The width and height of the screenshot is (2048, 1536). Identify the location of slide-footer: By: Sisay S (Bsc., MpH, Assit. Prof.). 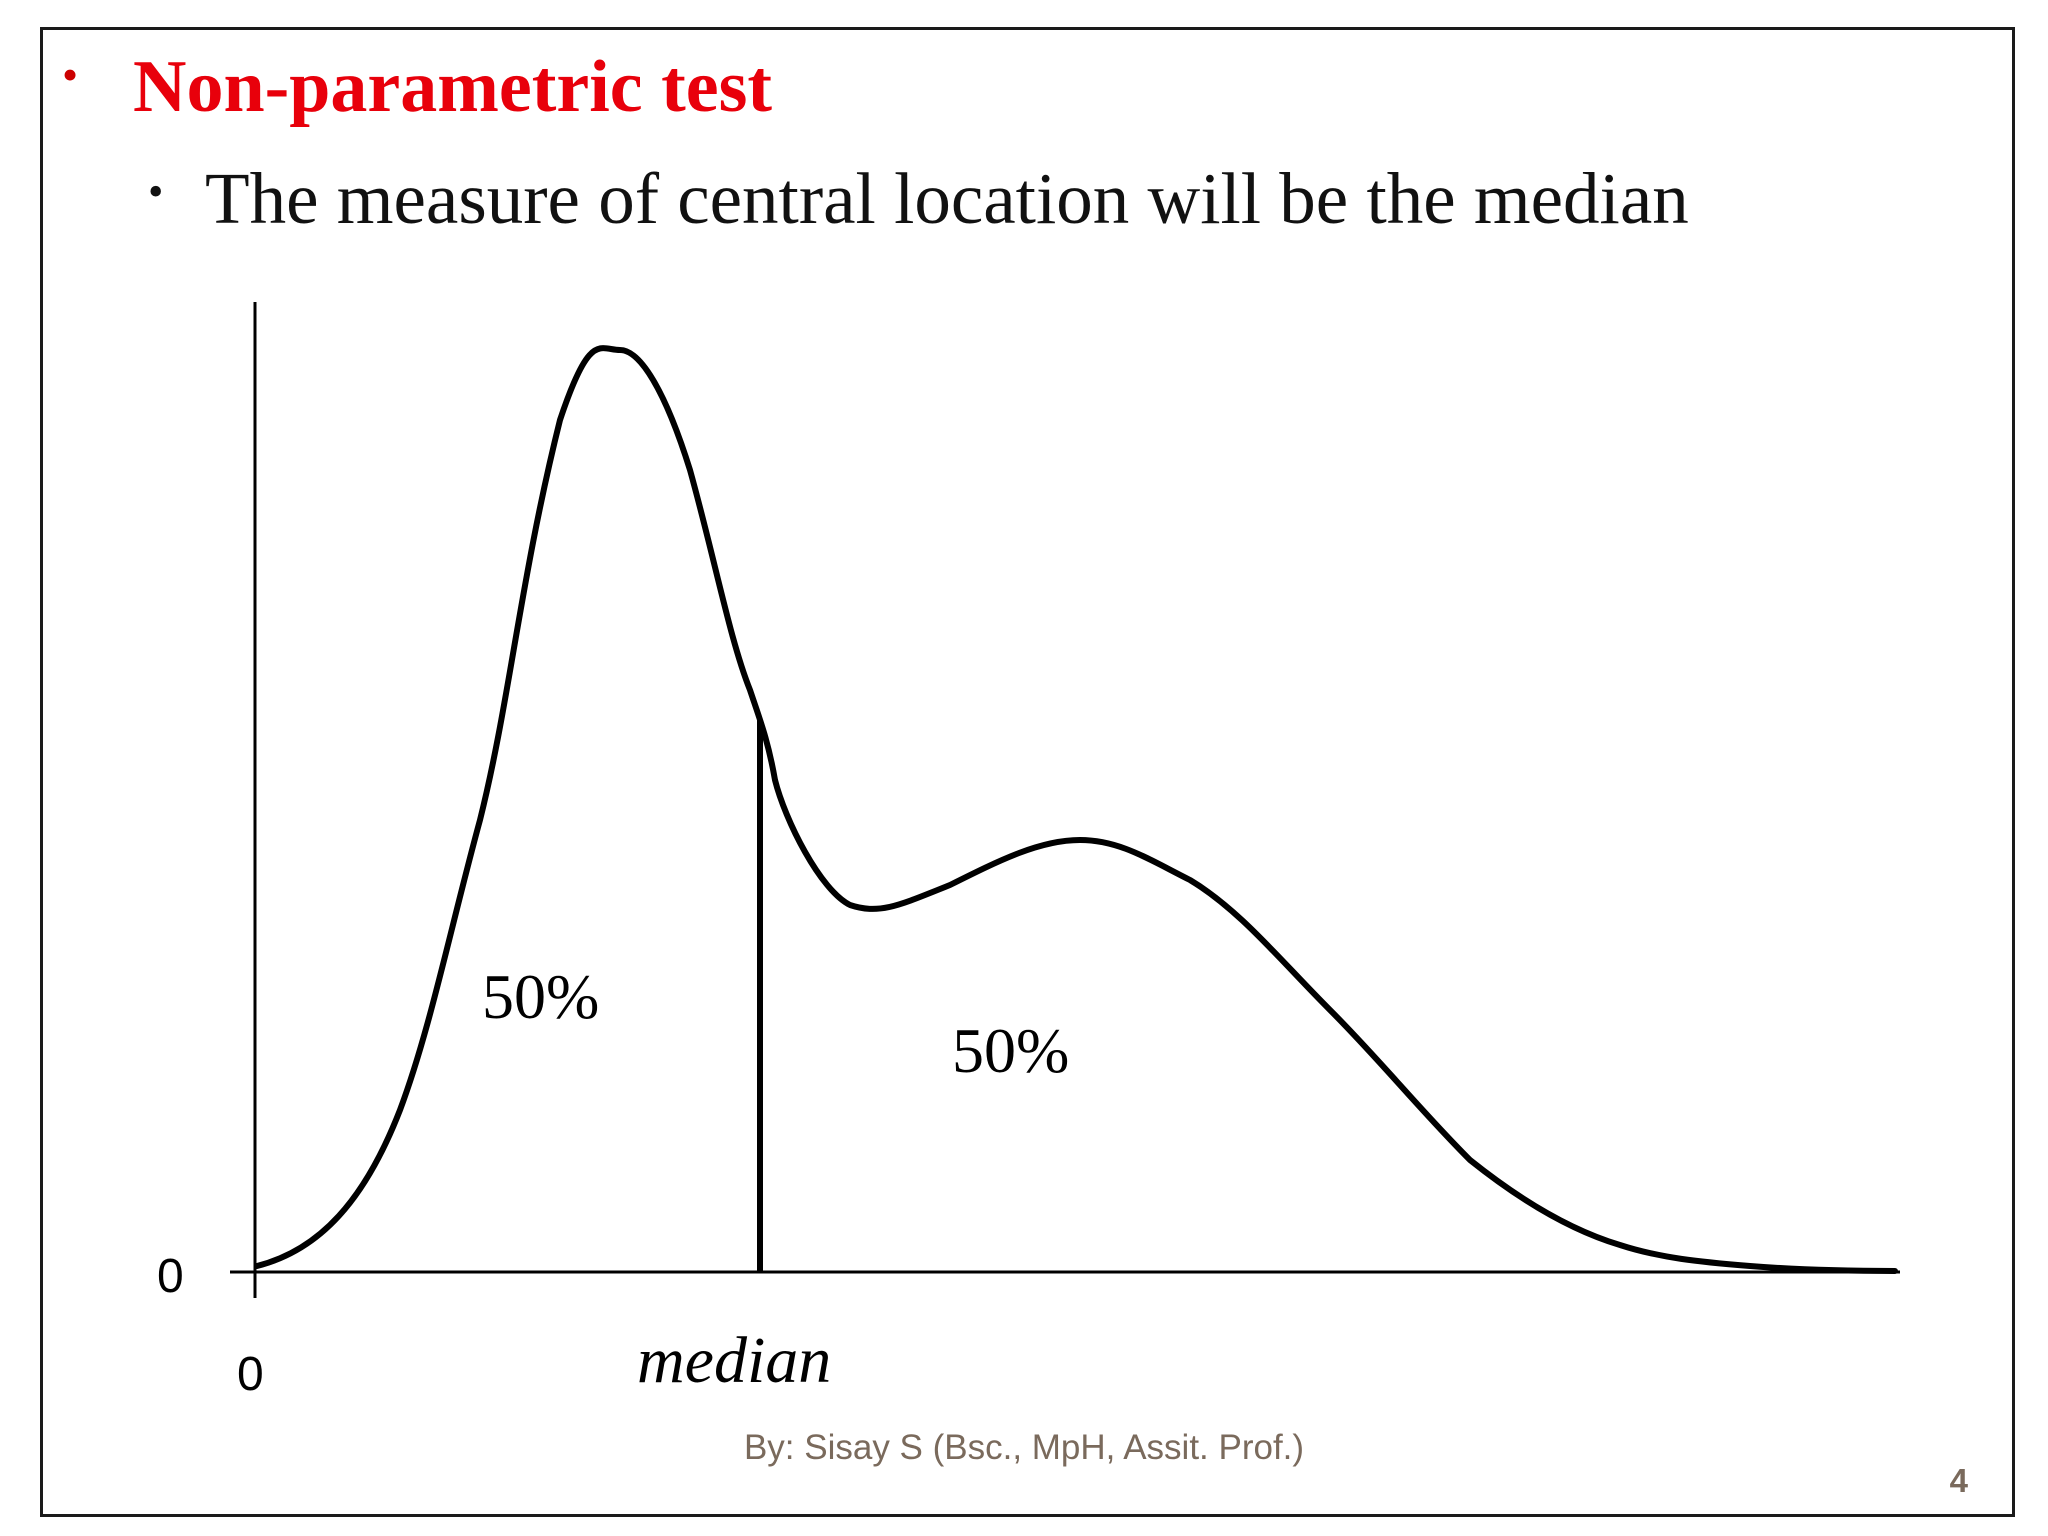
(1024, 1447).